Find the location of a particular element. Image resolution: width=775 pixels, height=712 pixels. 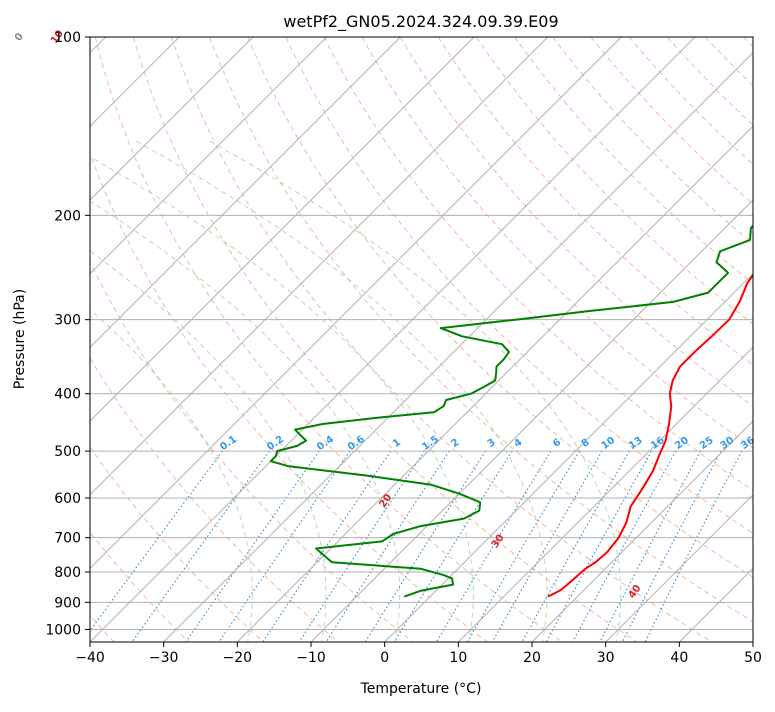

mixing-ratio-label: 13 is located at coordinates (636, 443).